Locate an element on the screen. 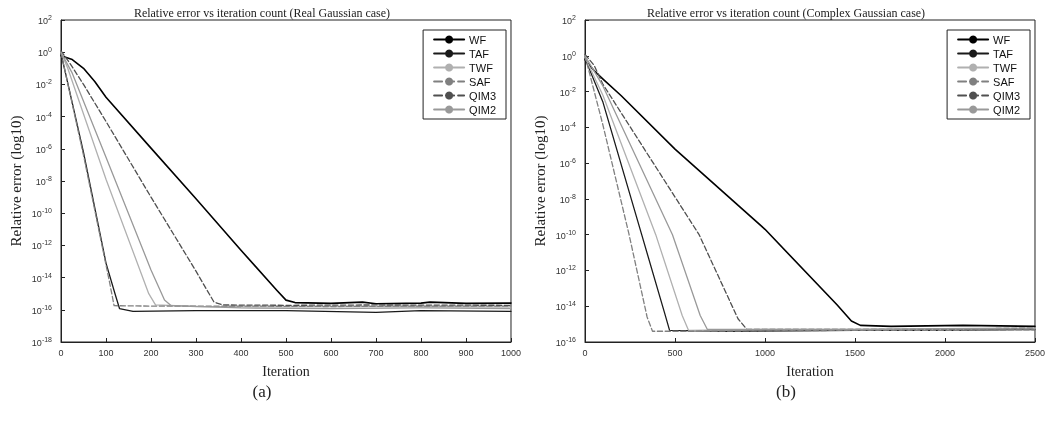 Image resolution: width=1049 pixels, height=428 pixels. x-tick-label: 800 is located at coordinates (421, 352).